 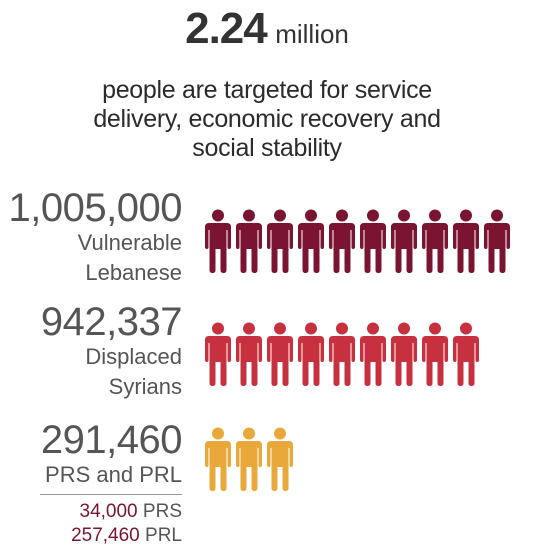 I want to click on prl-breakdown: 257,460 PRL, so click(x=126, y=536).